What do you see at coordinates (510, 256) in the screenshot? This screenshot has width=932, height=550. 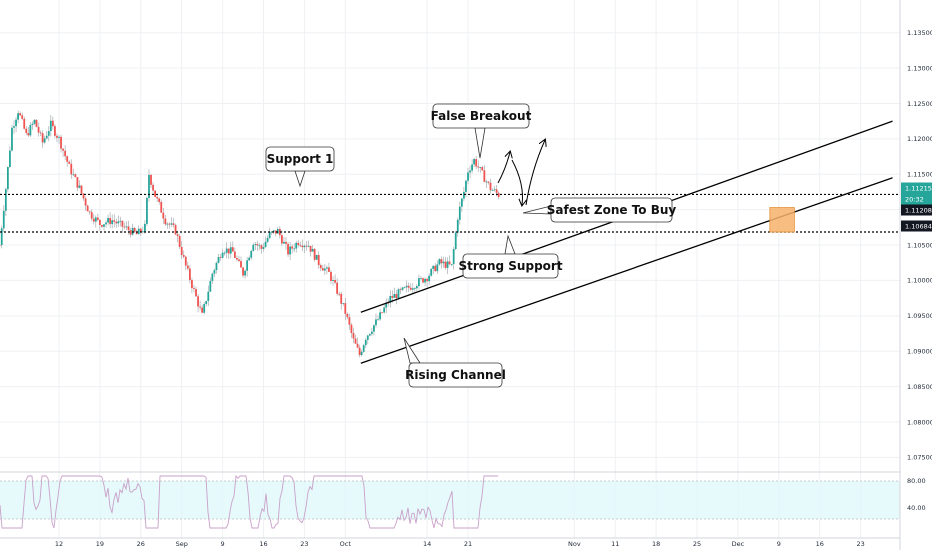 I see `callout-strong-support: Strong Support` at bounding box center [510, 256].